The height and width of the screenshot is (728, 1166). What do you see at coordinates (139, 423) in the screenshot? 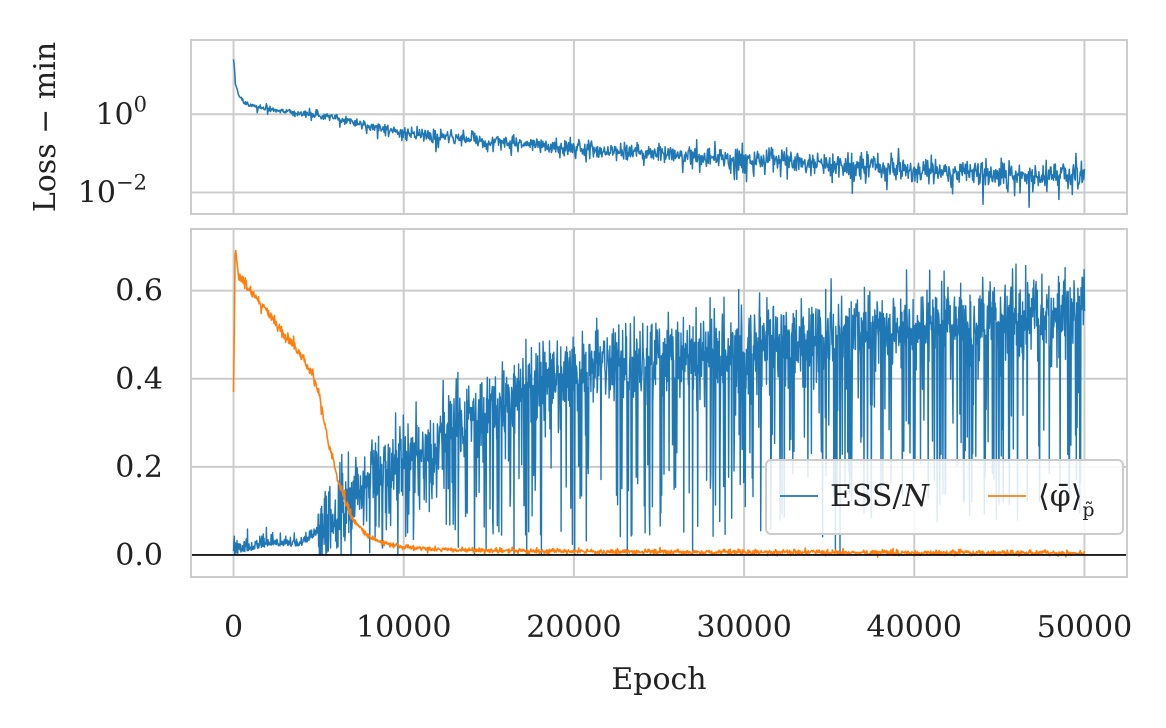
I see `ess-panel-yticks: 0.0 0.2 0.4 0.6` at bounding box center [139, 423].